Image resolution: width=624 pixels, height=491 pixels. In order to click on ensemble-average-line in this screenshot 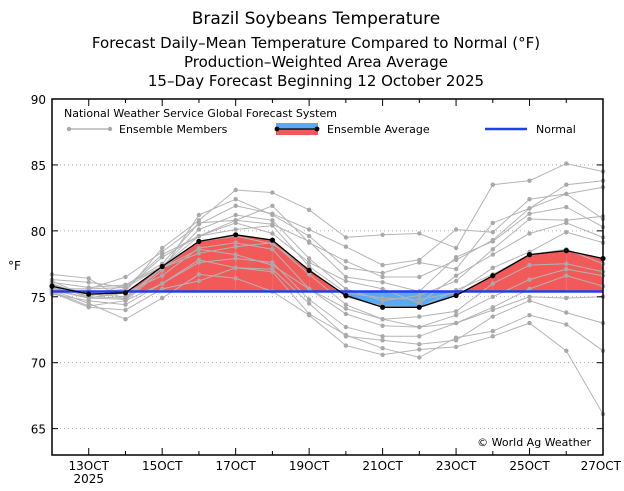, I will do `click(327, 271)`.